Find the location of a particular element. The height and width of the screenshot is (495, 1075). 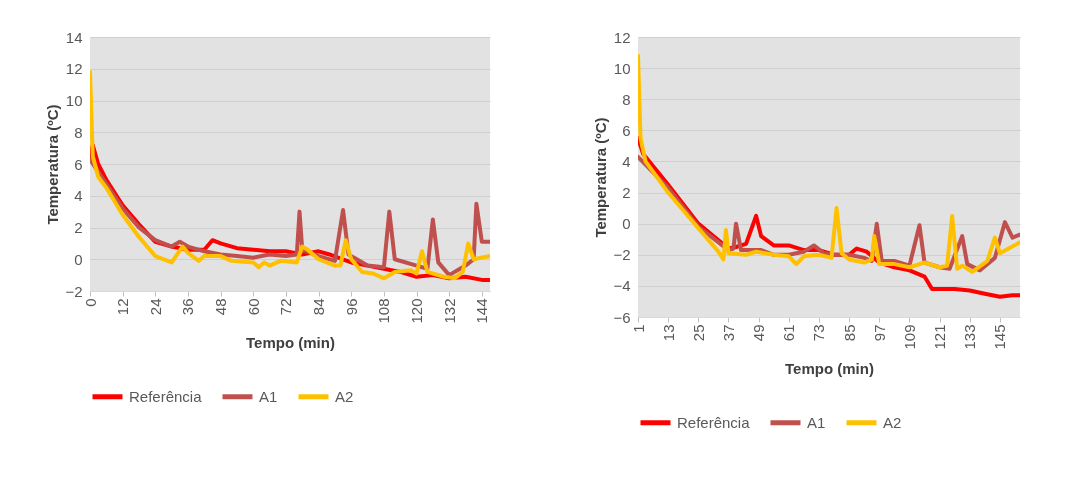

x-tick-label: 96 is located at coordinates (351, 307).